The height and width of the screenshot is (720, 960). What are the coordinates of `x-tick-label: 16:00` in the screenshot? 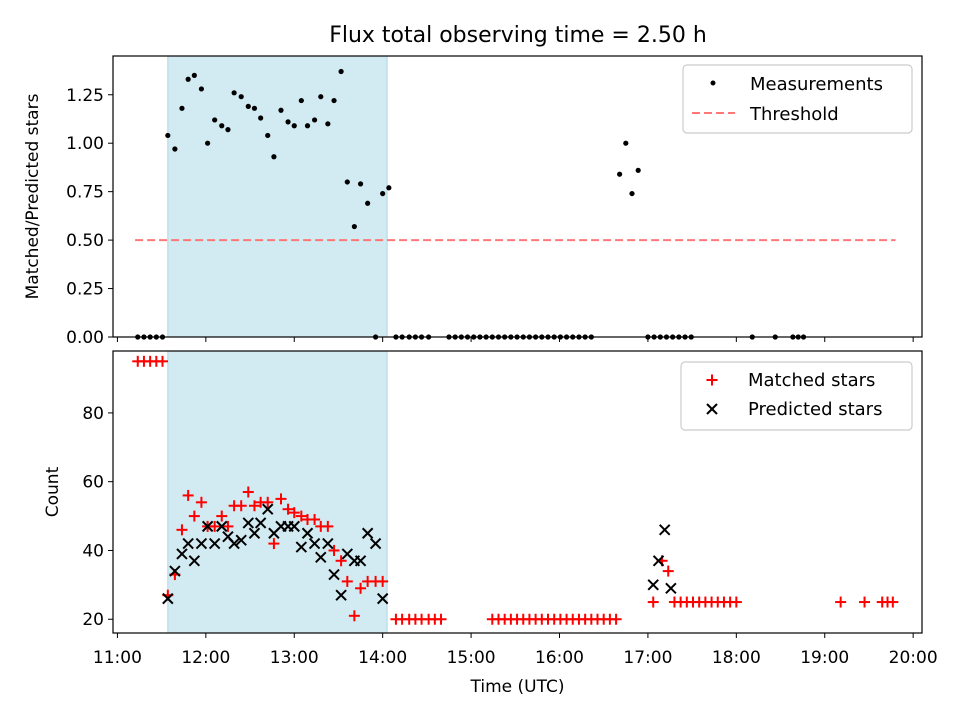 It's located at (559, 658).